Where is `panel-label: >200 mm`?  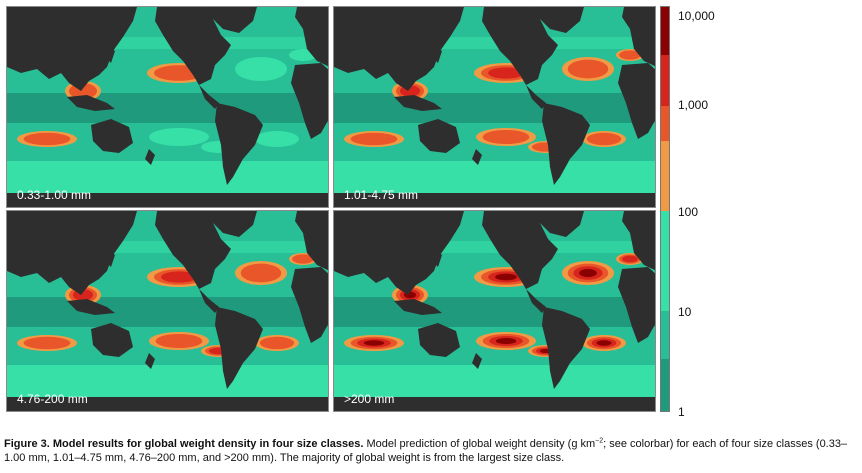 panel-label: >200 mm is located at coordinates (369, 399).